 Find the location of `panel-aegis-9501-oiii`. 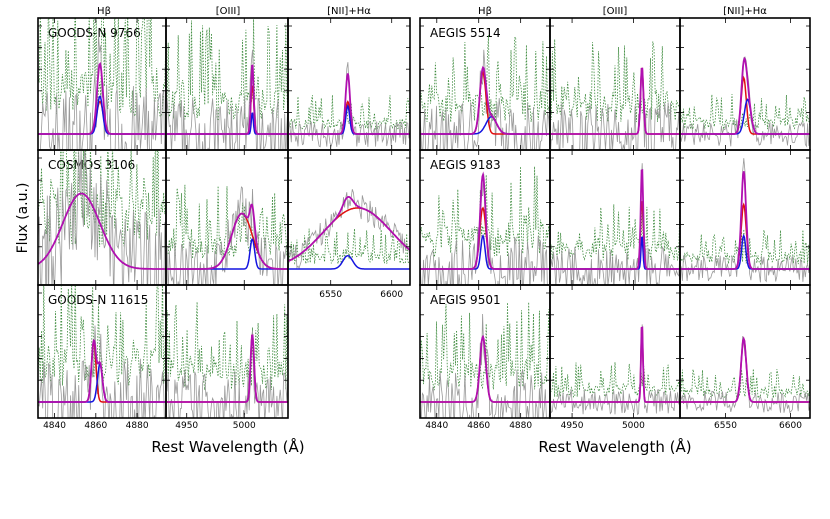

panel-aegis-9501-oiii is located at coordinates (615, 351).